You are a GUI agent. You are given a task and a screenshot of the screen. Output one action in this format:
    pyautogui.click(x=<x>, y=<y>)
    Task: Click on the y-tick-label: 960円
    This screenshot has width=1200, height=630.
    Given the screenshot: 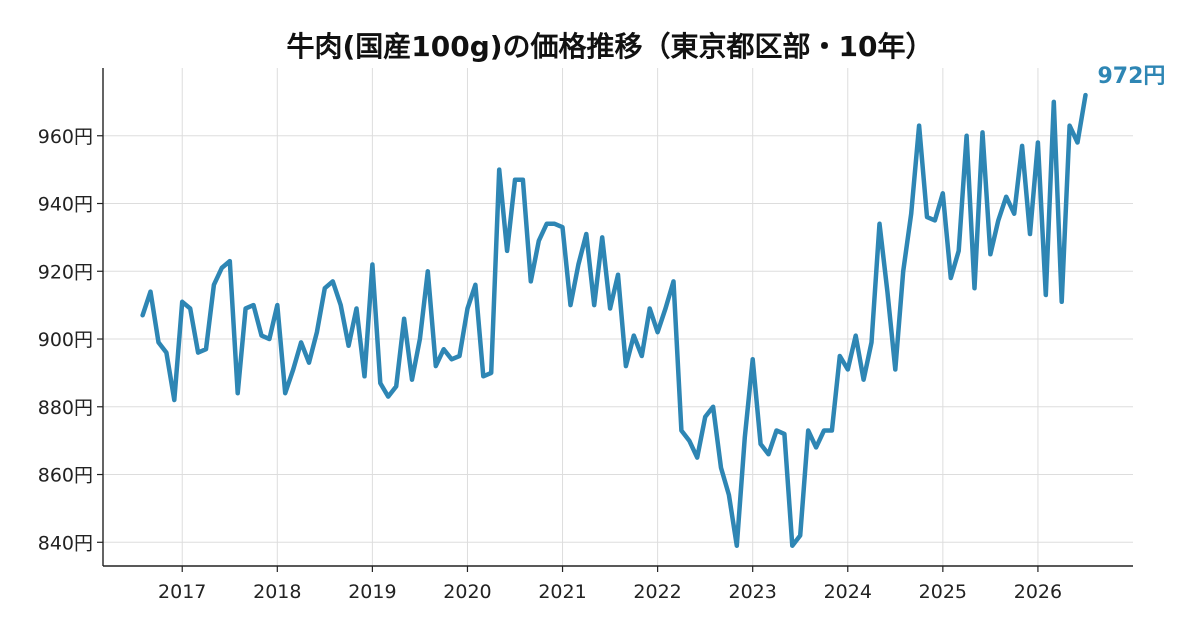 What is the action you would take?
    pyautogui.click(x=65, y=137)
    